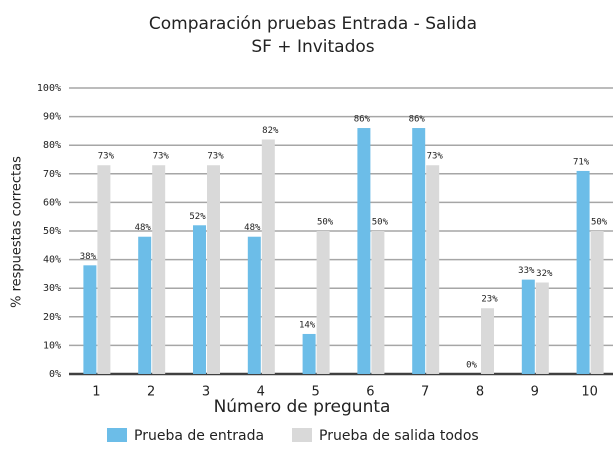 This screenshot has width=613, height=473. Describe the element at coordinates (151, 392) in the screenshot. I see `x-tick-label: 2` at that location.